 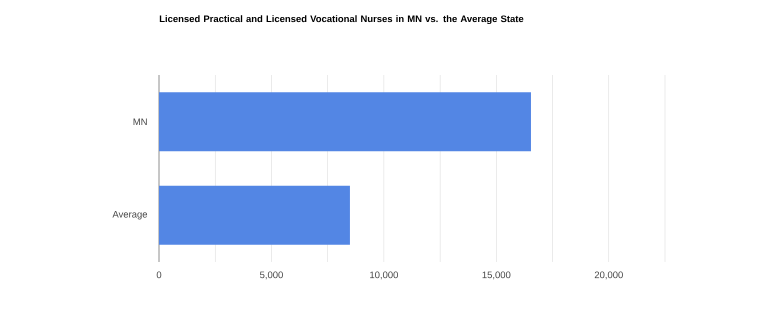 I want to click on y-tick-label: MN, so click(x=140, y=122).